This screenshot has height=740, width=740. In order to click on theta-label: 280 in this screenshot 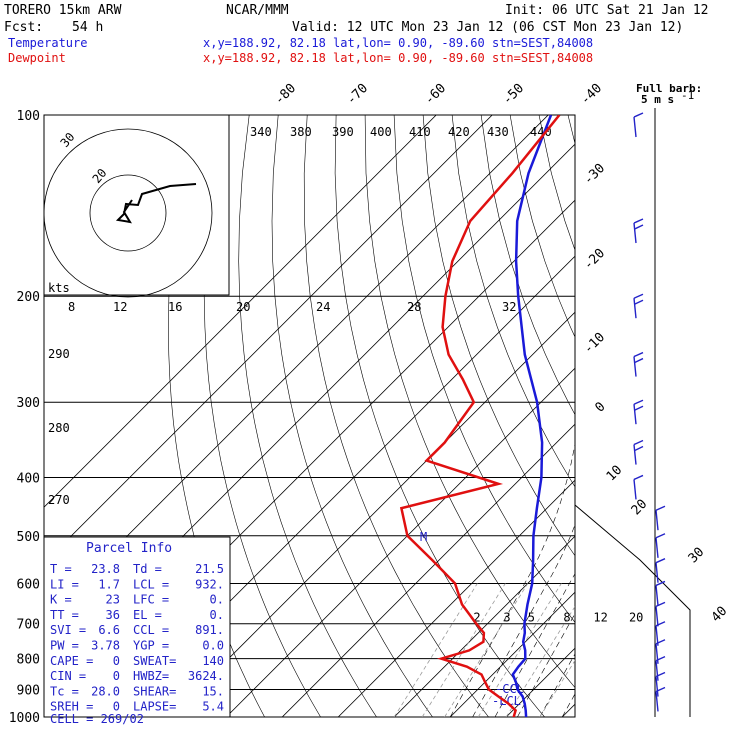, I will do `click(59, 428)`.